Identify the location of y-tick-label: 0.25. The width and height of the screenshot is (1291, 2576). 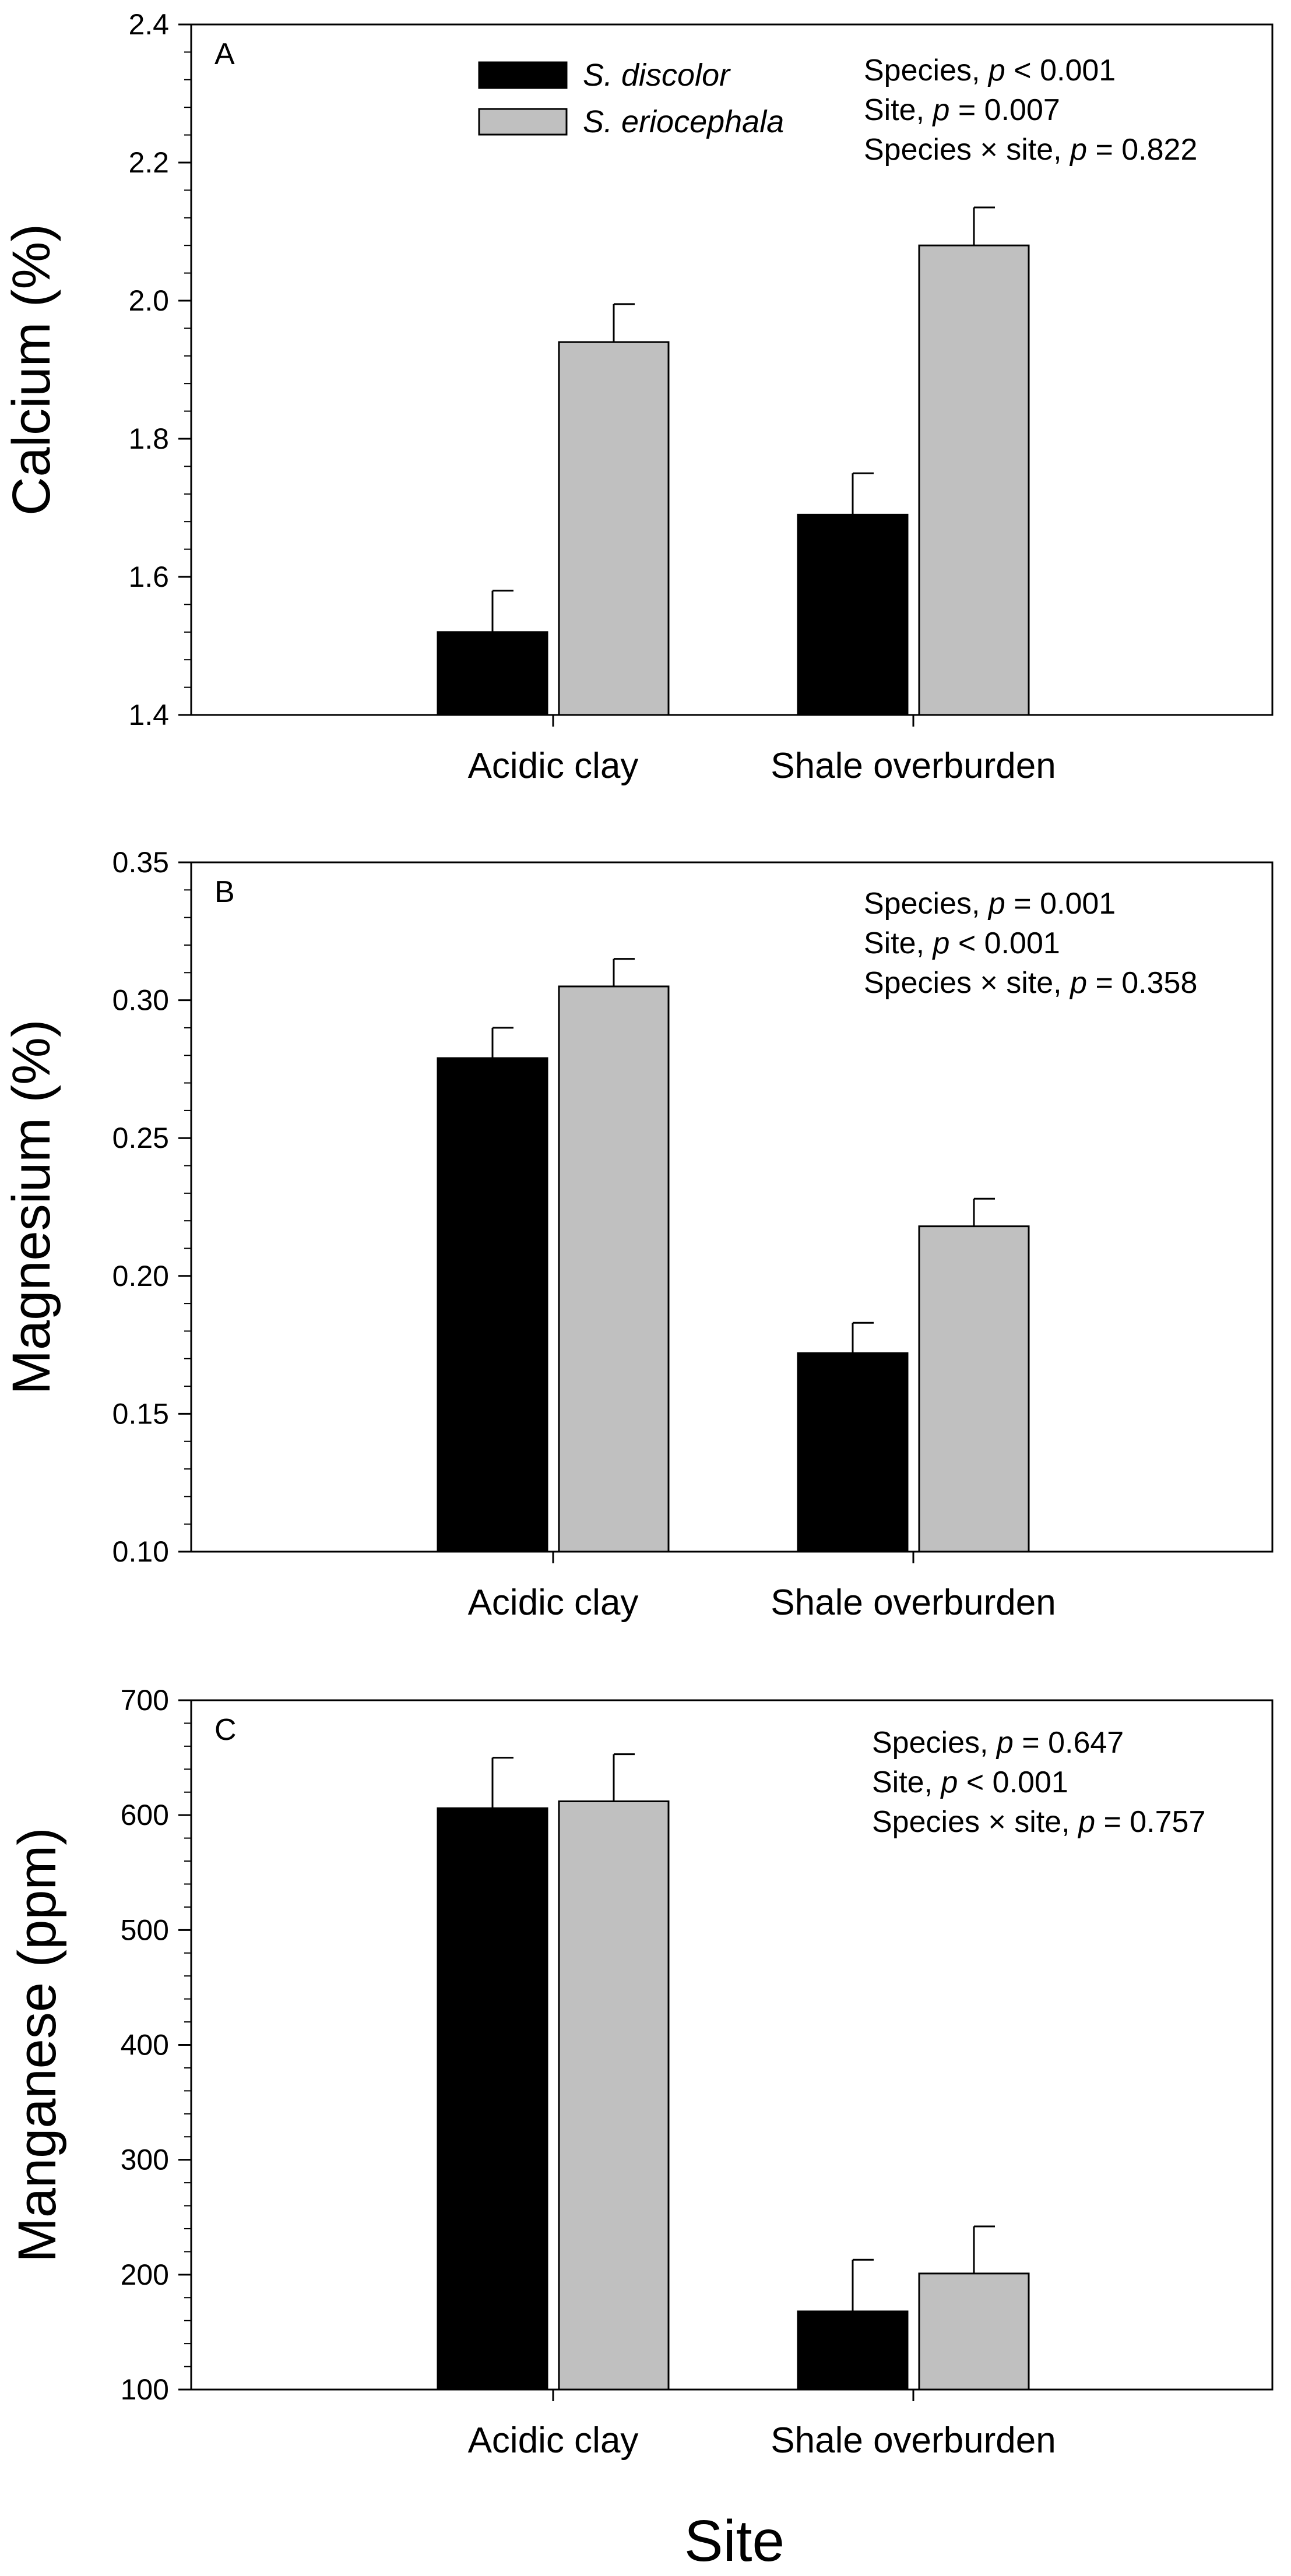
(140, 1138).